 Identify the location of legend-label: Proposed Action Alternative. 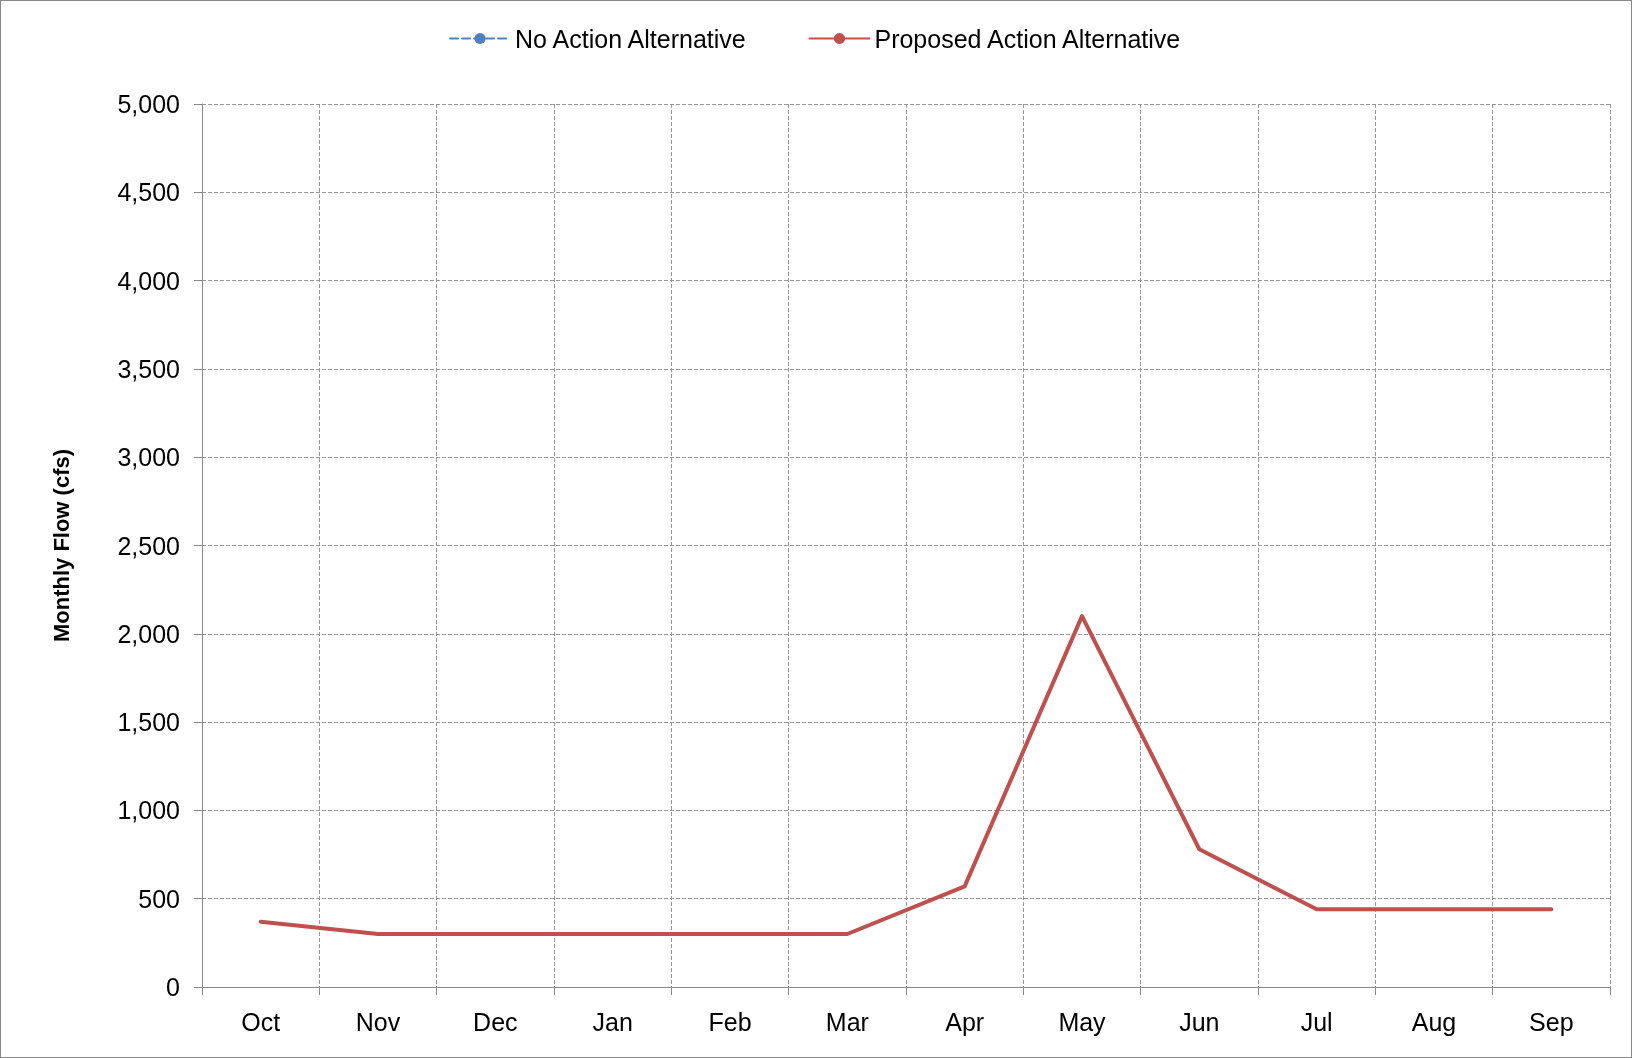
(1027, 38).